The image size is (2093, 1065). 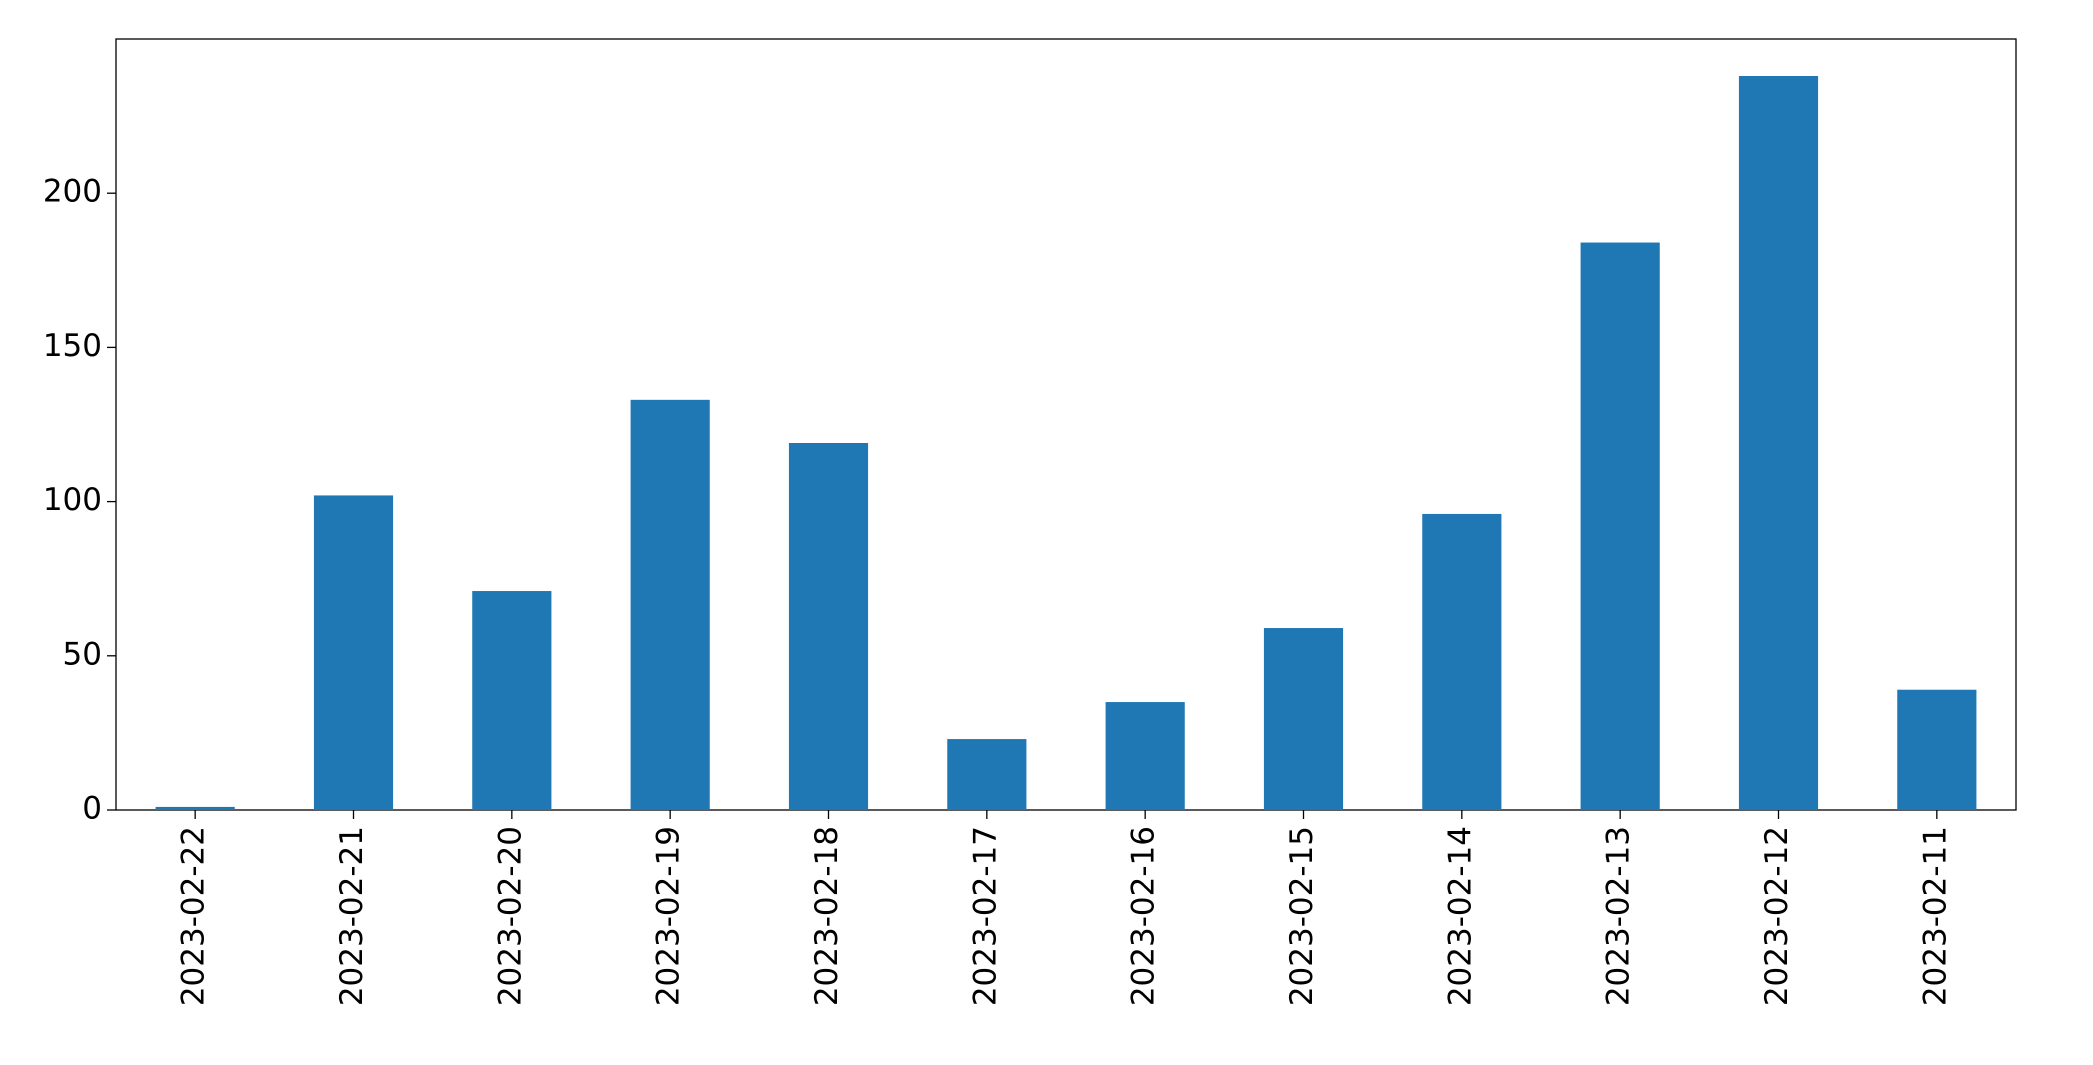 I want to click on x-tick-label: 2023-02-17, so click(x=985, y=916).